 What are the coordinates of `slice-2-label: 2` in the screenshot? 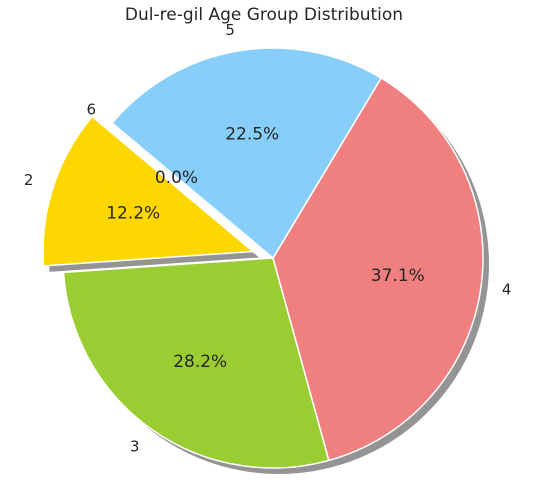 It's located at (29, 180).